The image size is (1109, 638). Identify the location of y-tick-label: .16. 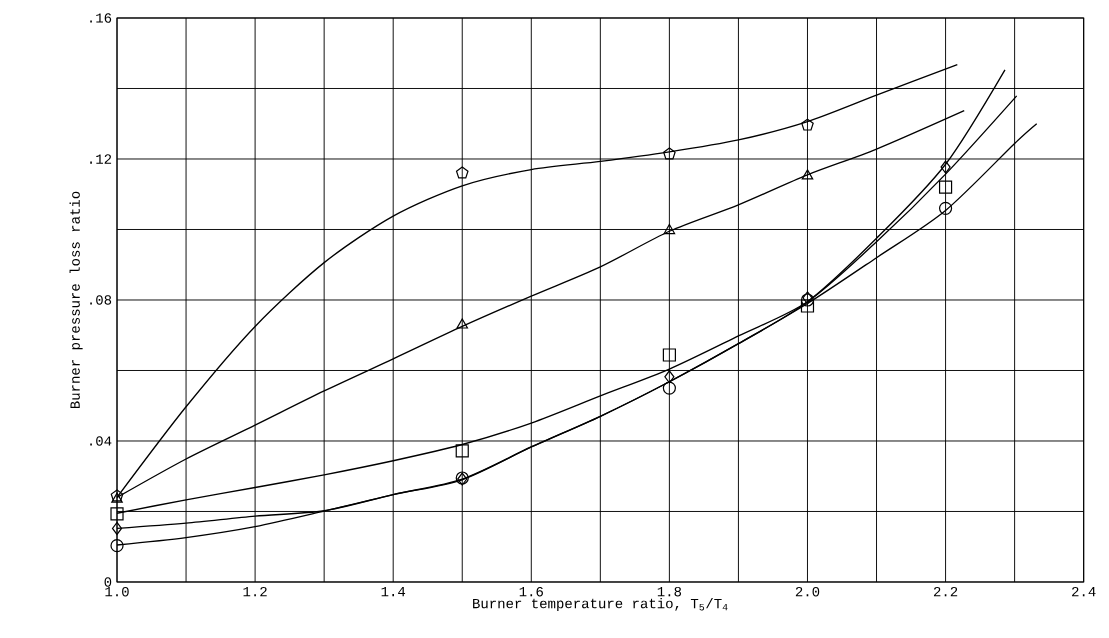
(101, 18).